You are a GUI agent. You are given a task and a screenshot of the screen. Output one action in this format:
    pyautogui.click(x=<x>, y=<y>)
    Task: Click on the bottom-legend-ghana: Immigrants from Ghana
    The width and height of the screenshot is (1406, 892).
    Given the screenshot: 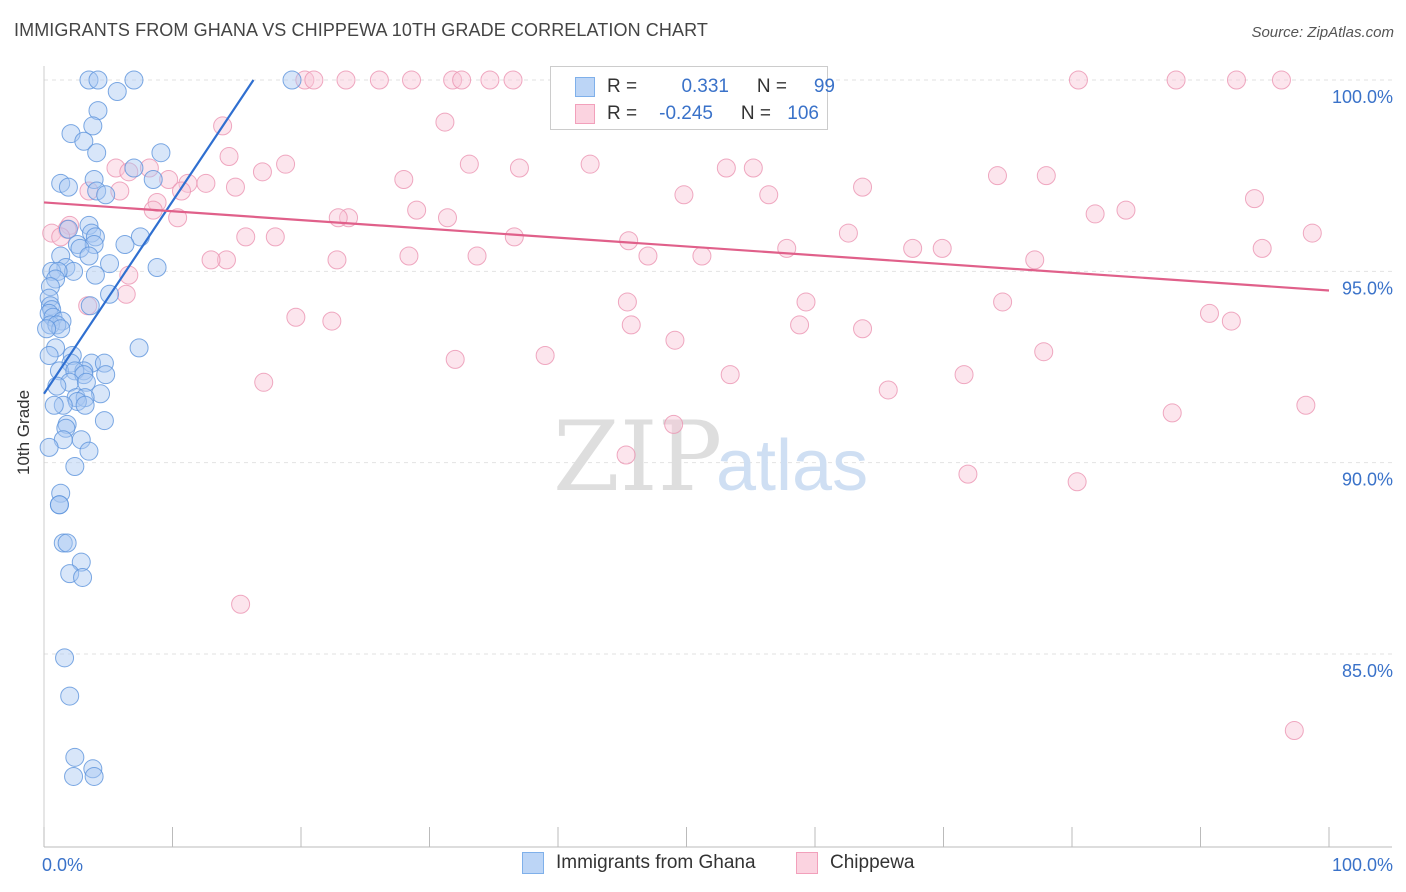 What is the action you would take?
    pyautogui.click(x=639, y=863)
    